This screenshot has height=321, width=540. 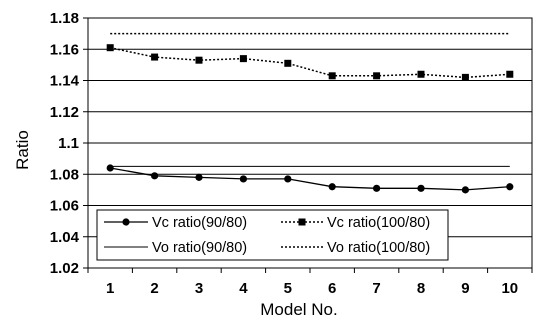 I want to click on x-tick-label-10: 10, so click(x=509, y=288).